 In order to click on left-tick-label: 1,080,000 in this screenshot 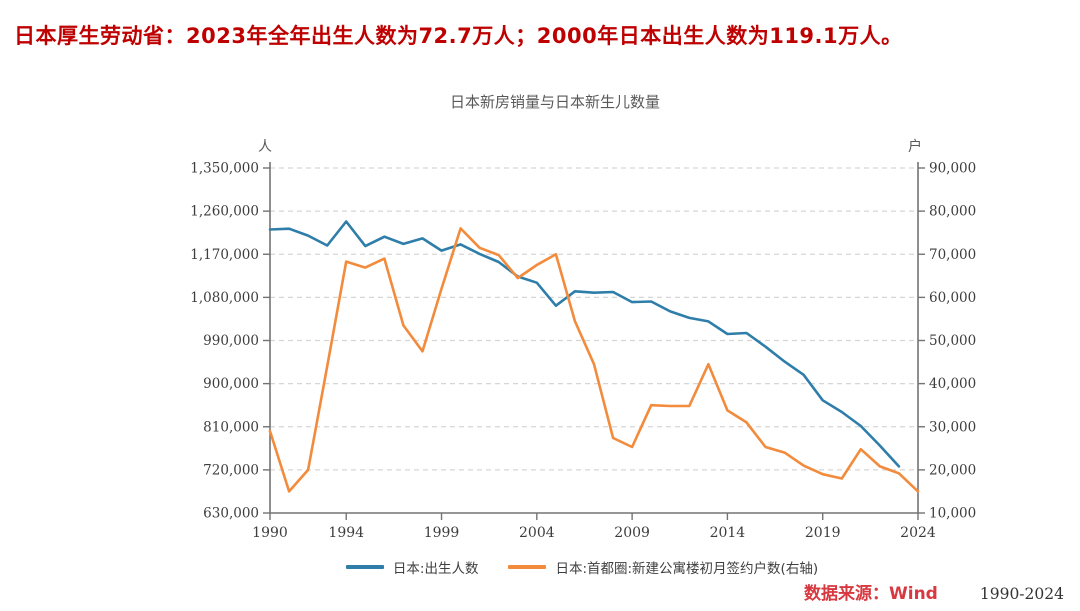, I will do `click(224, 298)`.